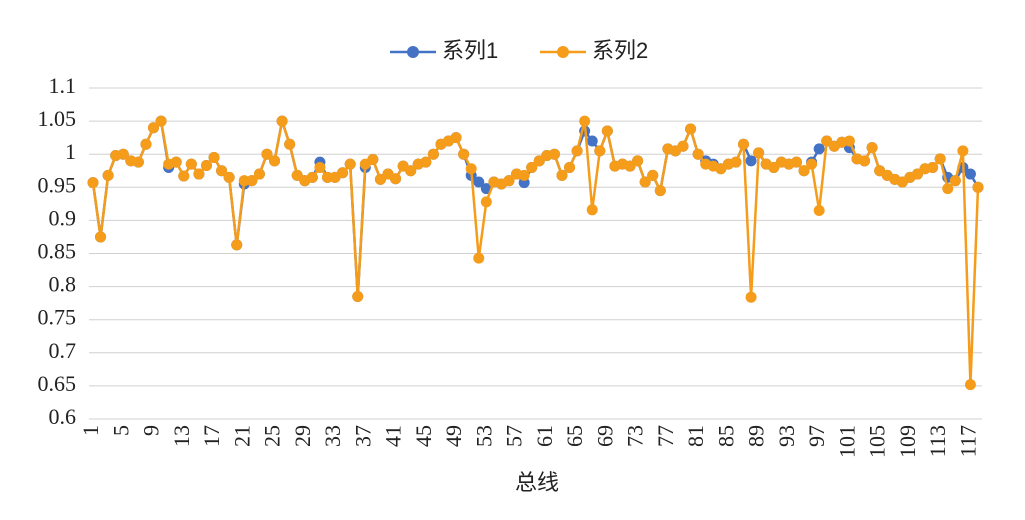 The width and height of the screenshot is (1025, 520). Describe the element at coordinates (272, 436) in the screenshot. I see `x-tick-label: 25` at that location.